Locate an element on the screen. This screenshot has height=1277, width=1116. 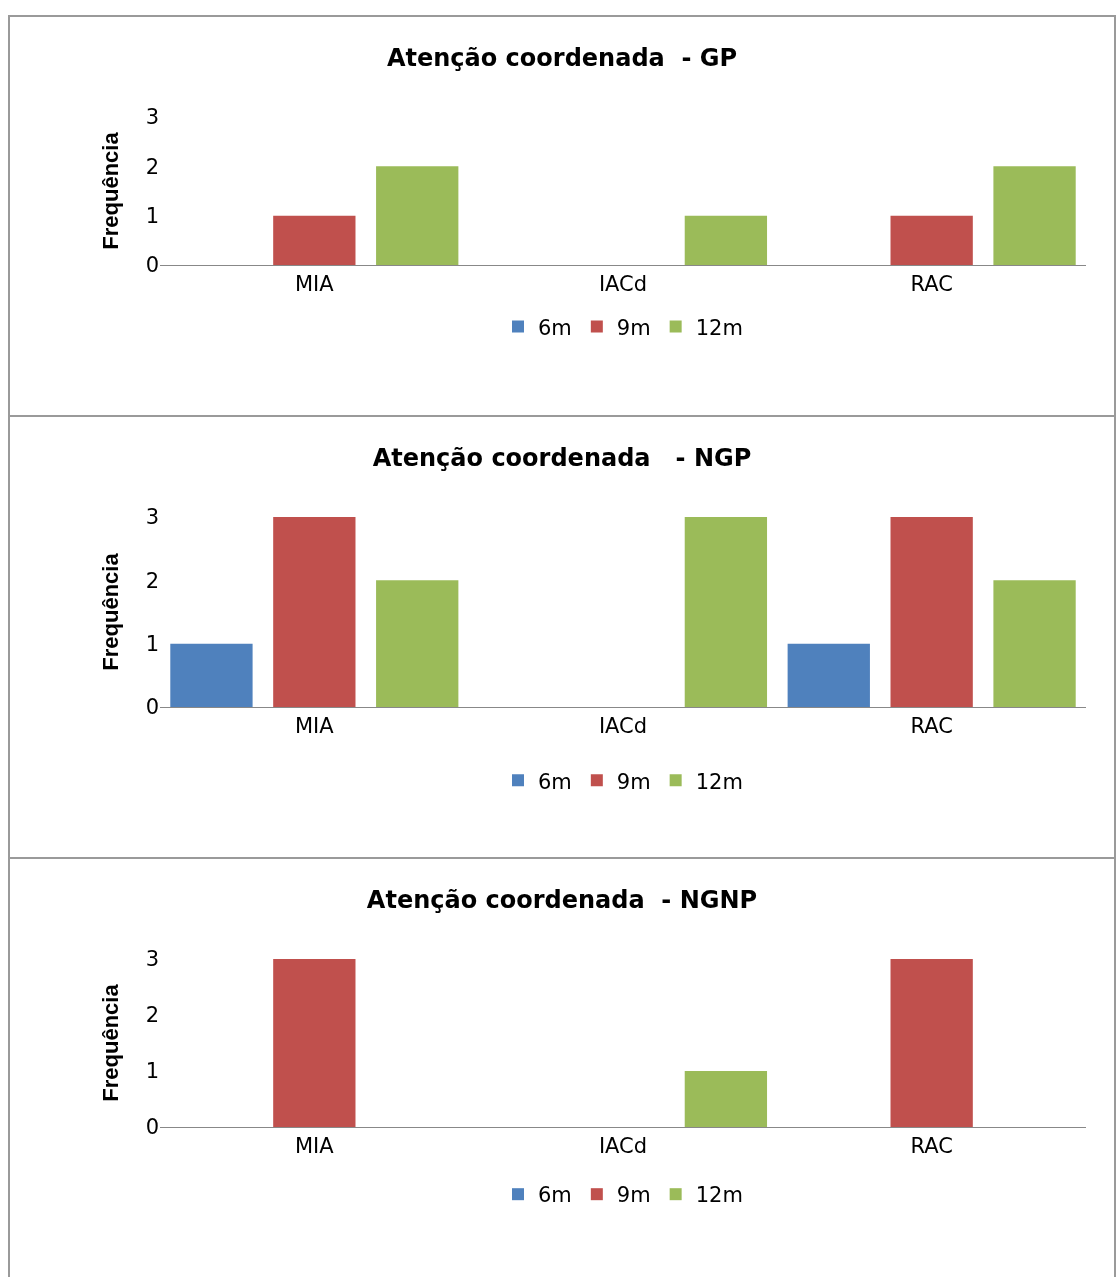
chart-title: Atenção coordenada - GP is located at coordinates (562, 57).